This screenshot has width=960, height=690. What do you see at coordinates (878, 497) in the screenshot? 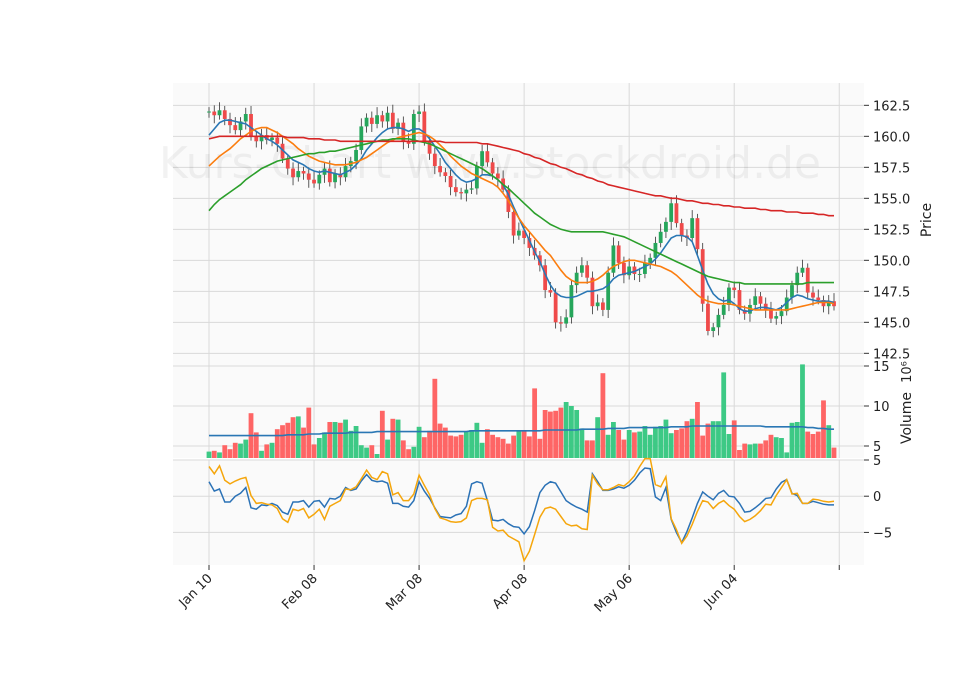
I see `oscillator-axis: −5 0 5` at bounding box center [878, 497].